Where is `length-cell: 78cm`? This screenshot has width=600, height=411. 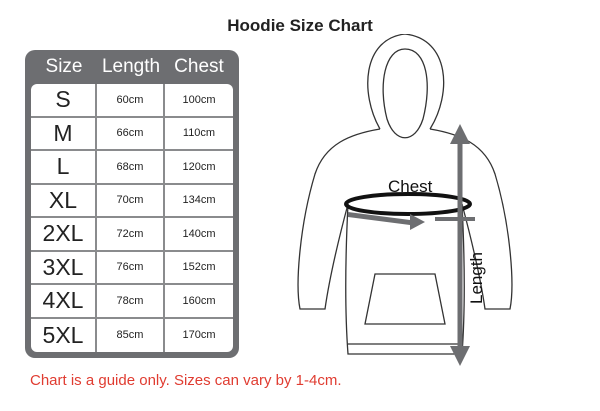
length-cell: 78cm is located at coordinates (131, 301).